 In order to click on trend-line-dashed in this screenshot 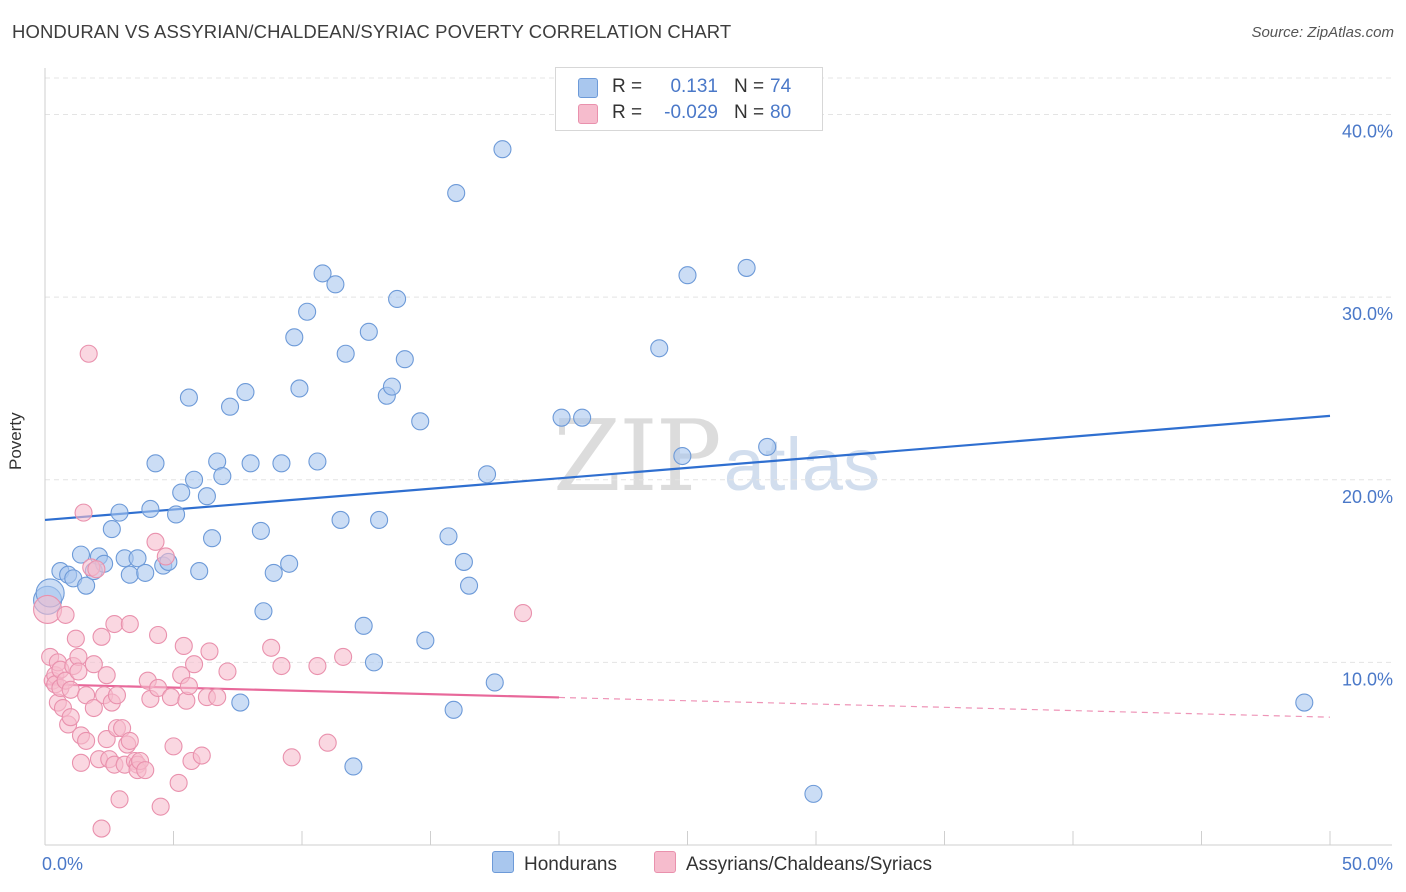, I will do `click(944, 707)`.